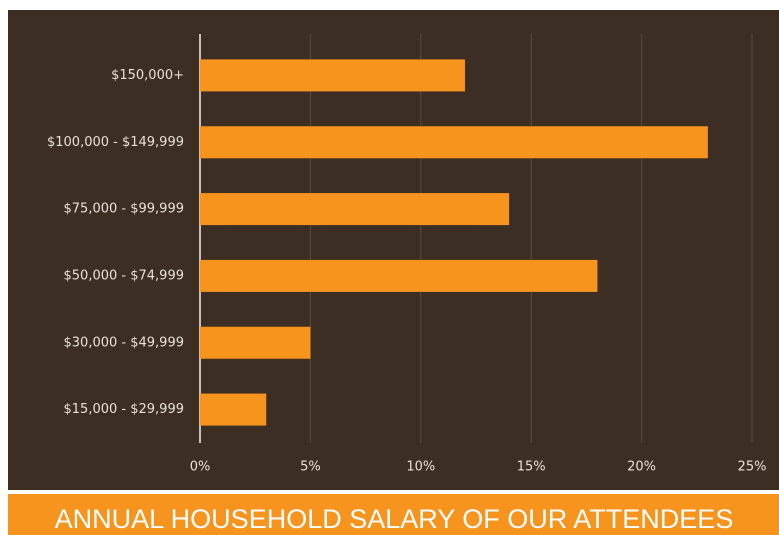  What do you see at coordinates (115, 142) in the screenshot?
I see `y-tick-label: $100,000 - $149,999` at bounding box center [115, 142].